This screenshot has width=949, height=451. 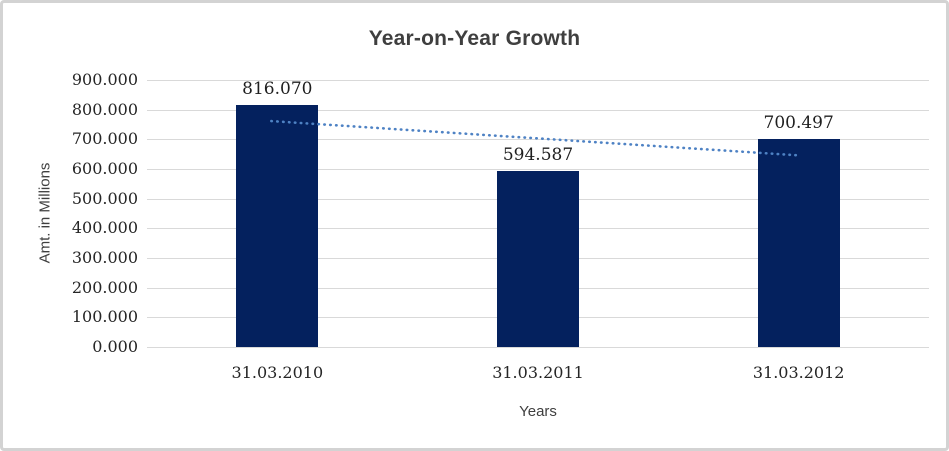 What do you see at coordinates (538, 411) in the screenshot?
I see `x-axis-title: Years` at bounding box center [538, 411].